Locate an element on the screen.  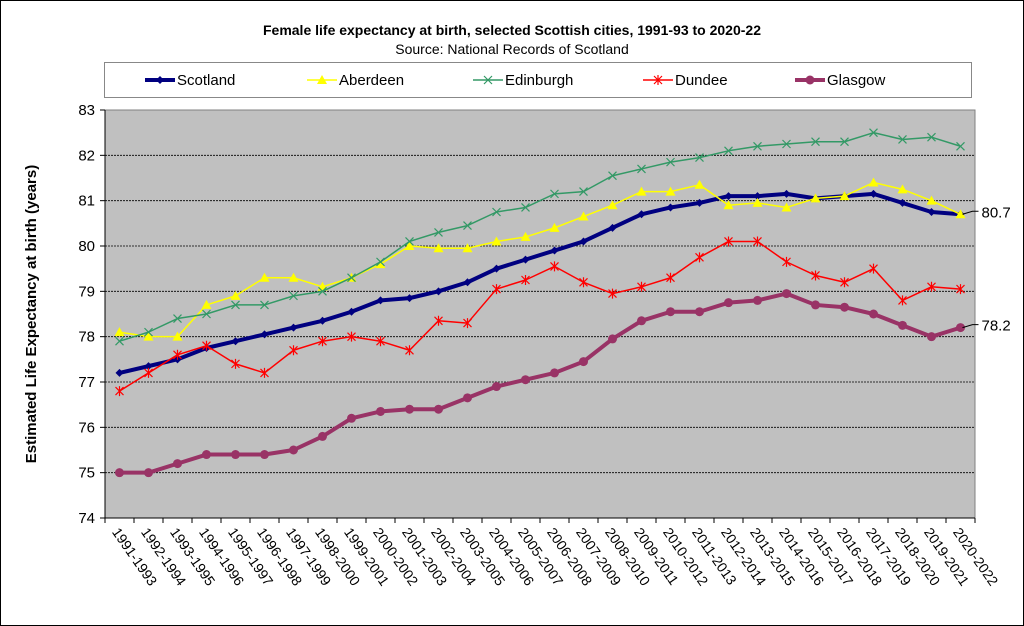
legend: Scotland Aberdeen Edinburgh Dundee Glasgow is located at coordinates (538, 80).